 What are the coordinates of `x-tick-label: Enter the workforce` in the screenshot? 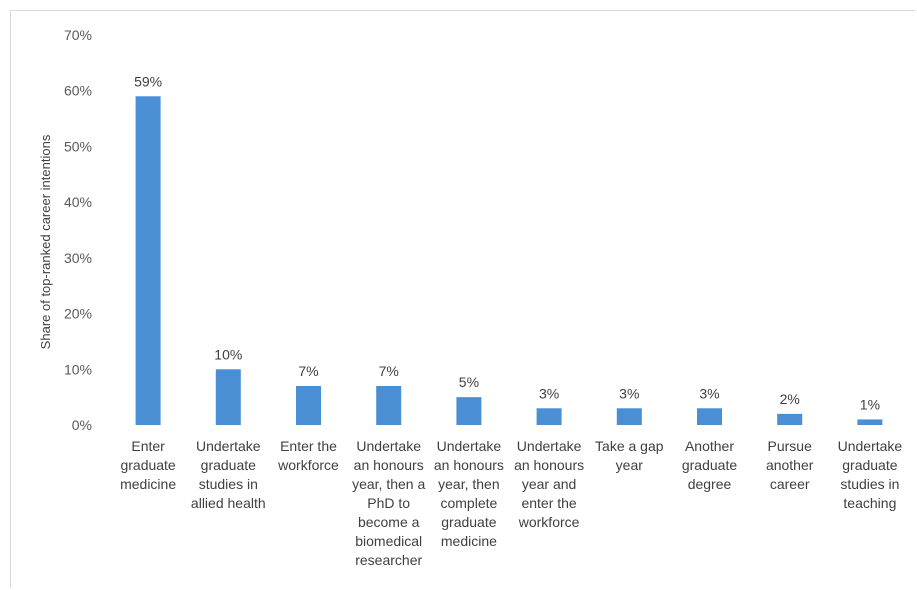 It's located at (308, 455).